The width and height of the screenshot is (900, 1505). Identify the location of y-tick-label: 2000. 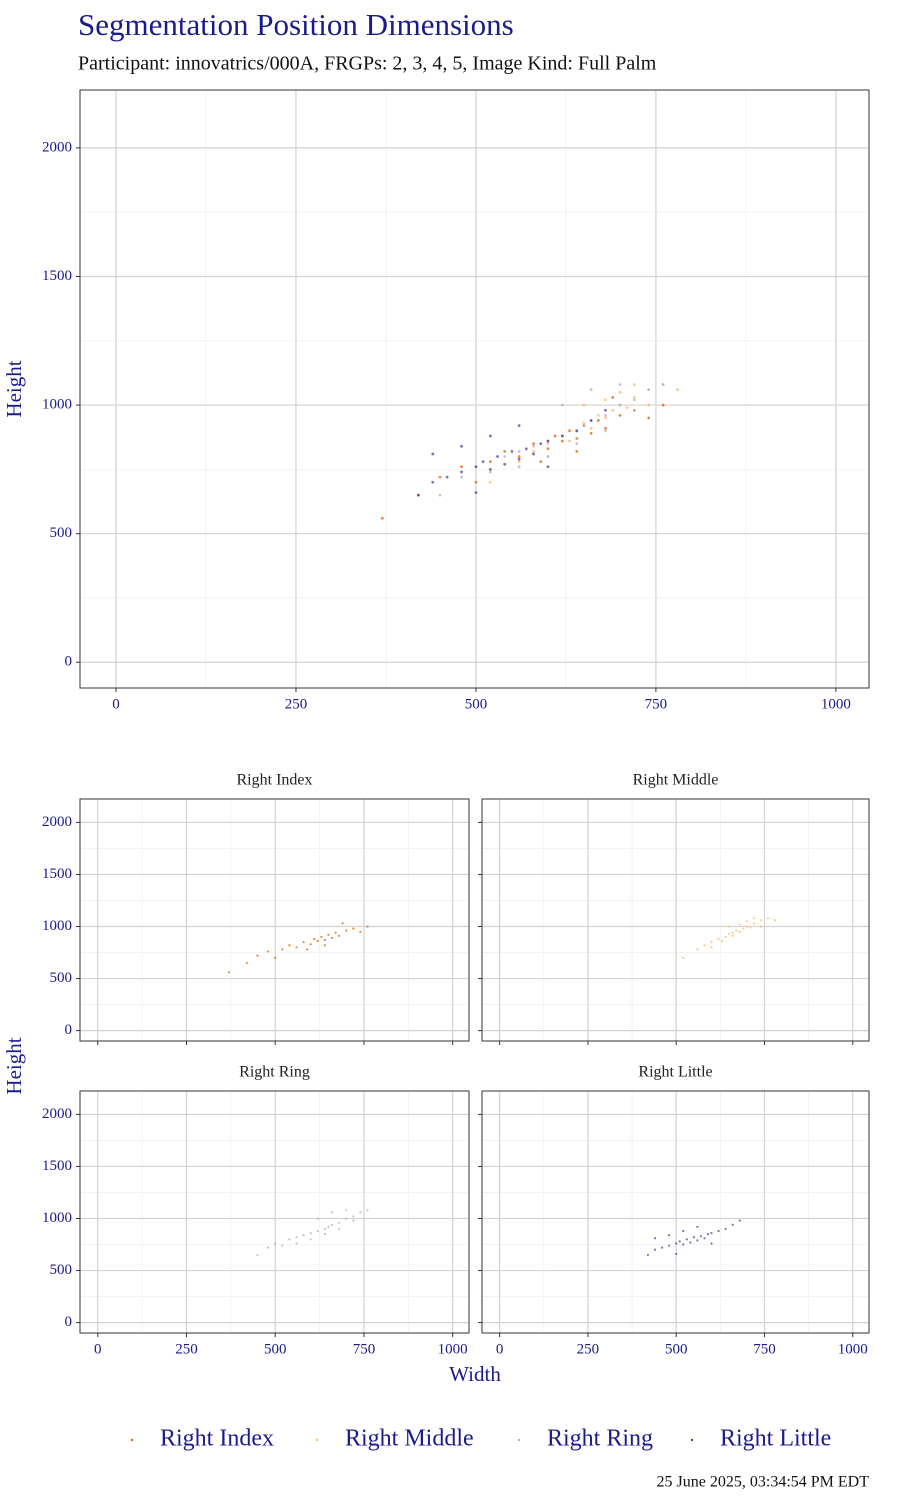
(57, 147).